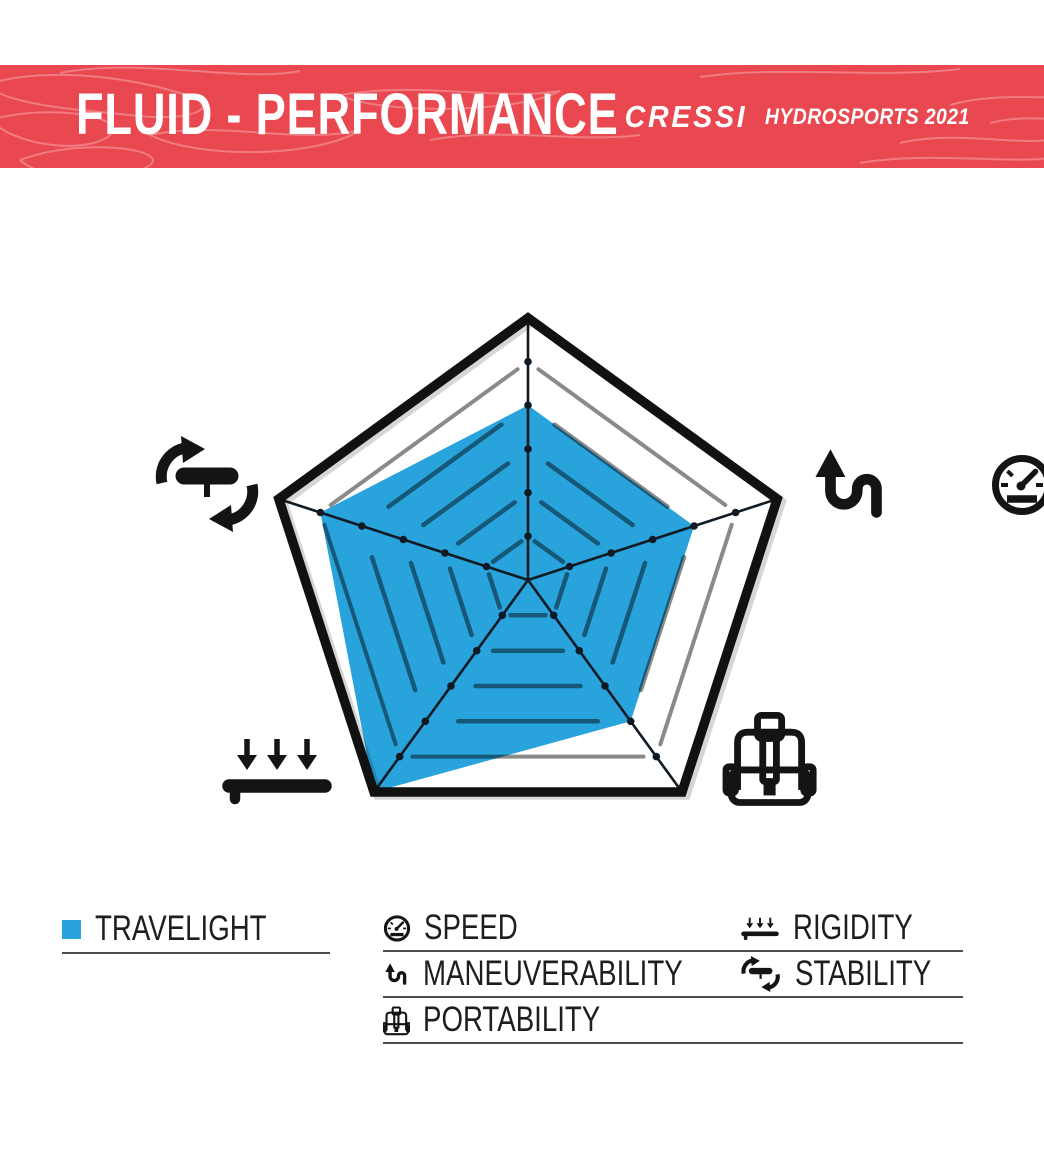 The width and height of the screenshot is (1044, 1176). I want to click on legend-row: MANEUVERABILITY STABILITY, so click(673, 975).